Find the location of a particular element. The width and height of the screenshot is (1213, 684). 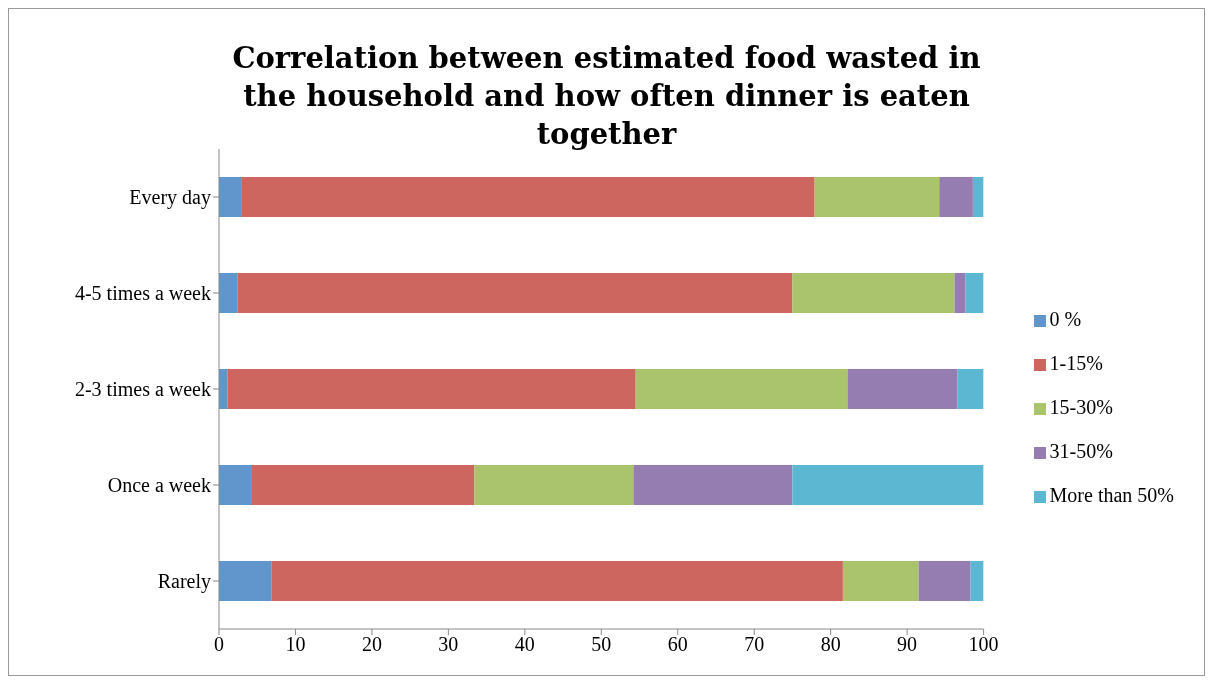

x-tick-label: 70 is located at coordinates (754, 644).